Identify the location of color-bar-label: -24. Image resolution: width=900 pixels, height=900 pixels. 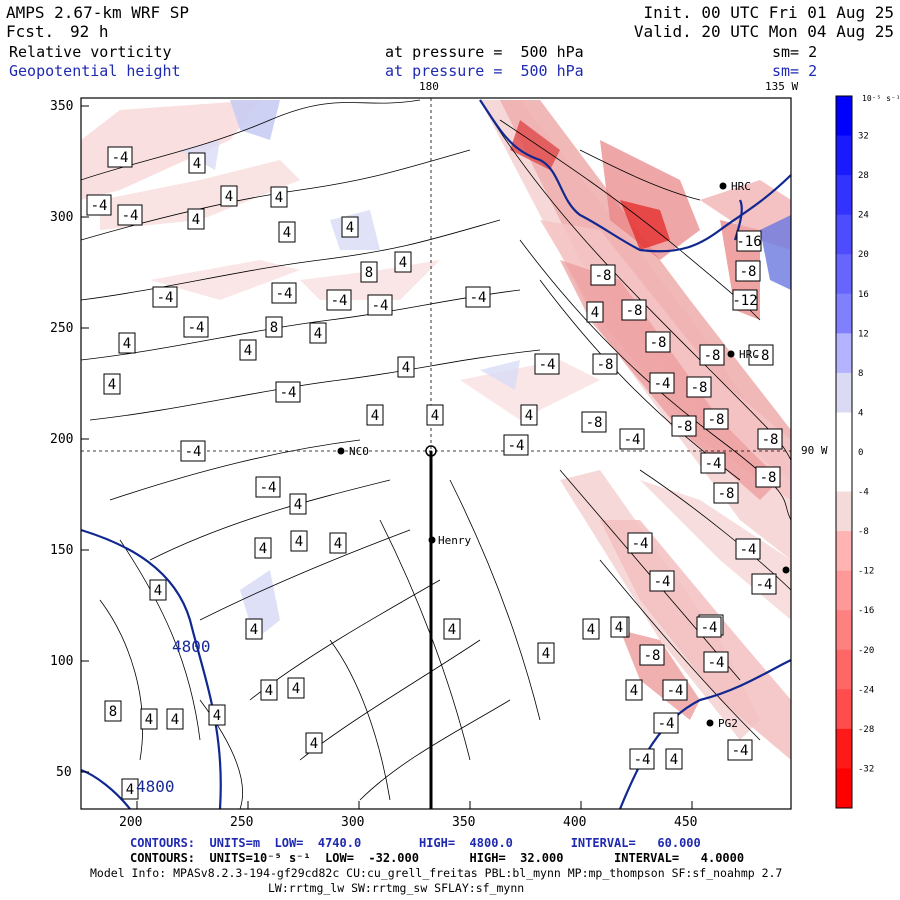
(866, 690).